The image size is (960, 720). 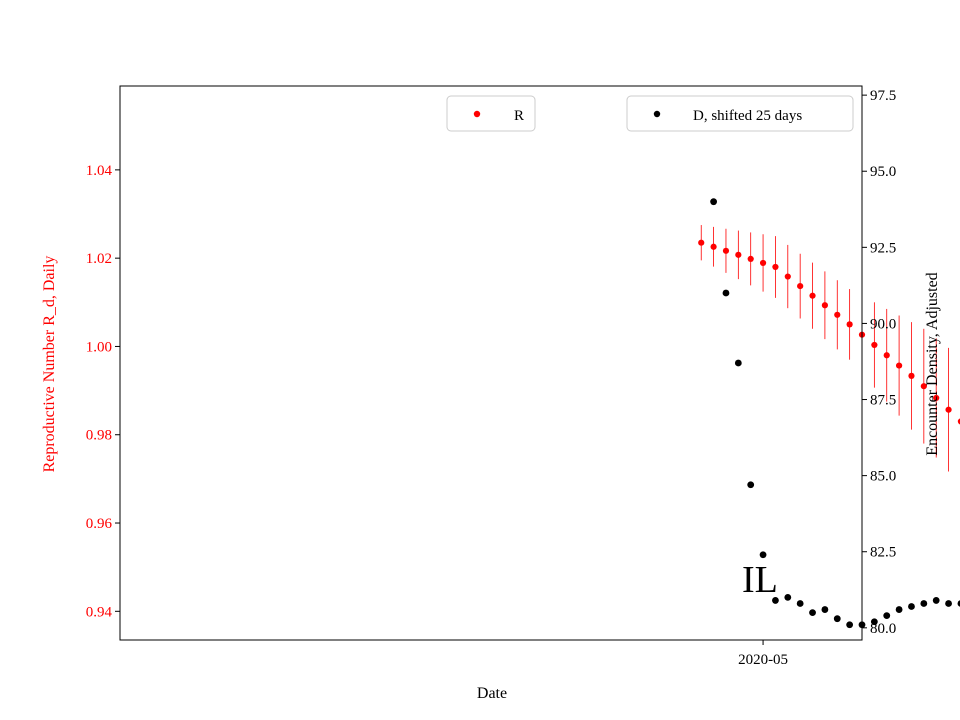 I want to click on y-left-axis-ticks: 0.94 0.96 0.98 1.00 1.02 1.04, so click(x=103, y=391).